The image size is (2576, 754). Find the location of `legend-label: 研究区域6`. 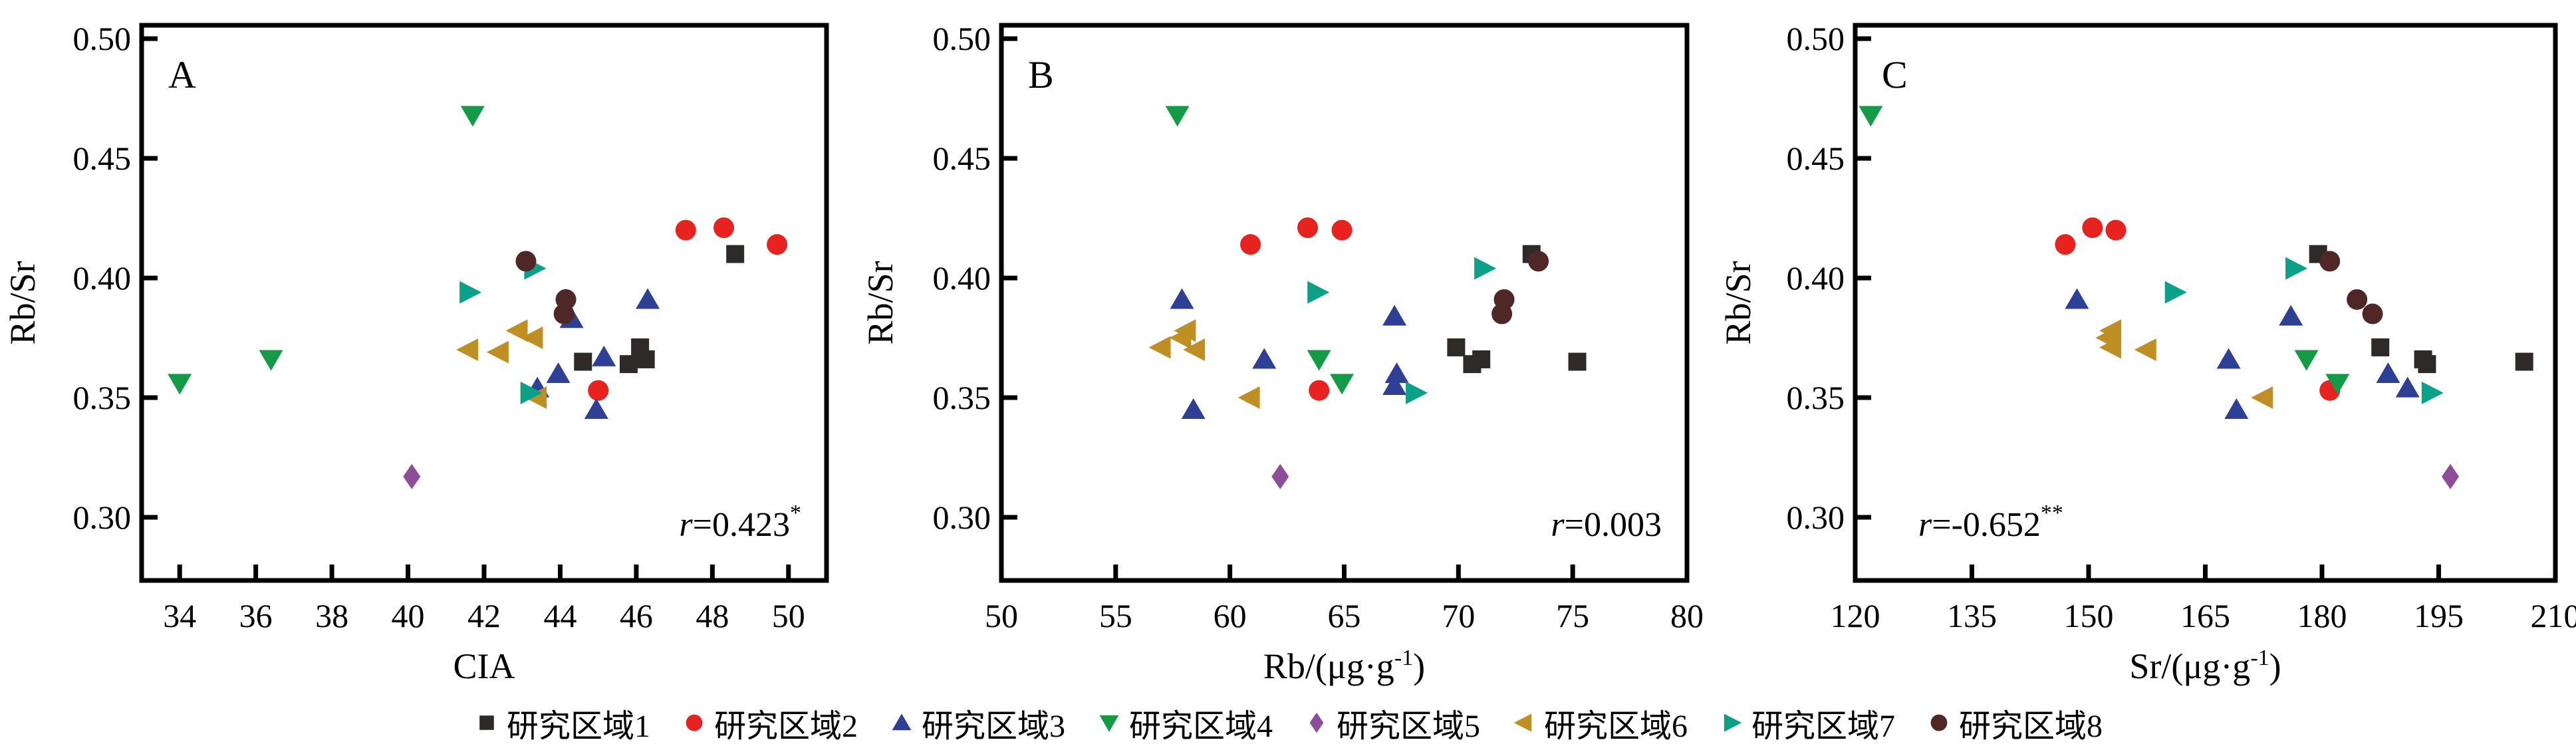

legend-label: 研究区域6 is located at coordinates (1616, 726).